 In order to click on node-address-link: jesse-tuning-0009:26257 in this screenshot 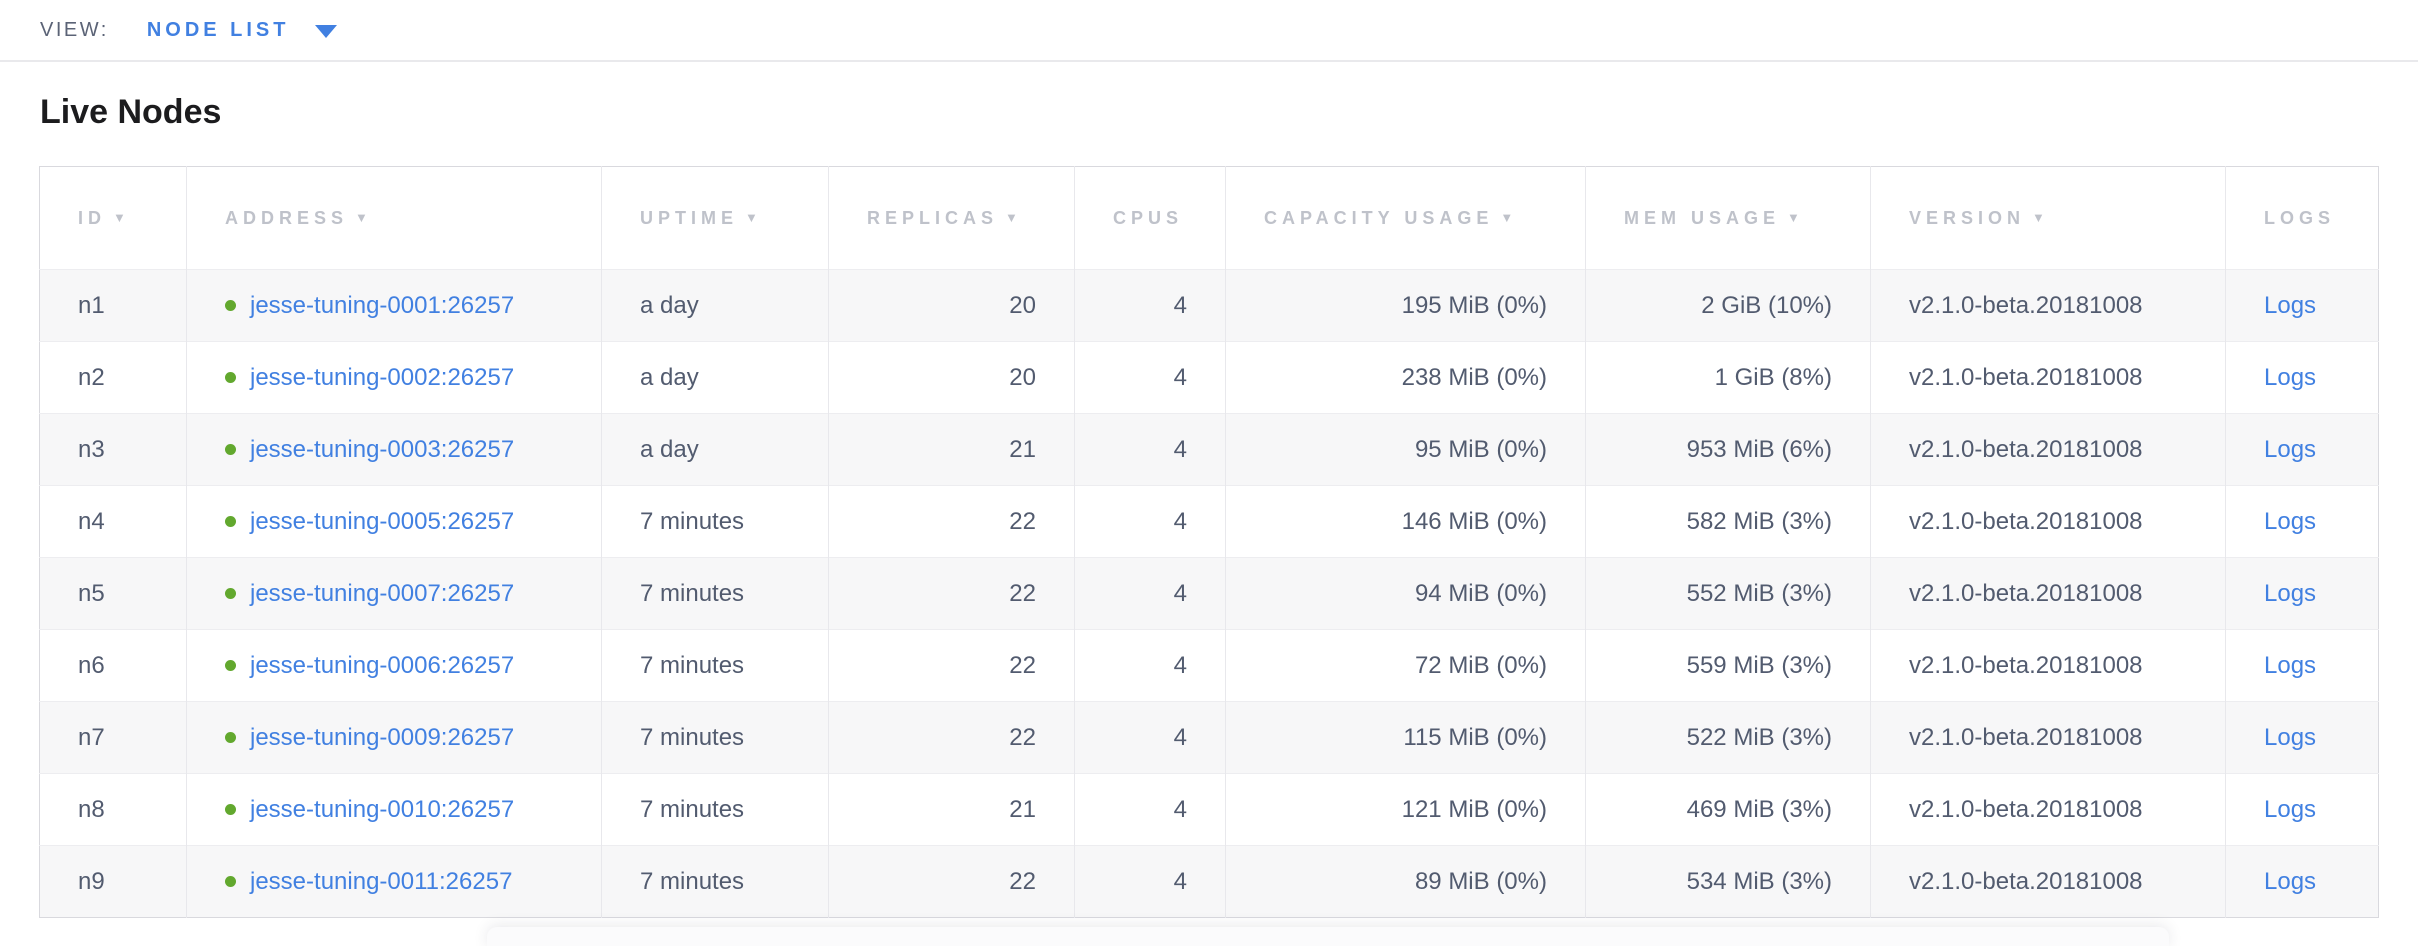, I will do `click(382, 737)`.